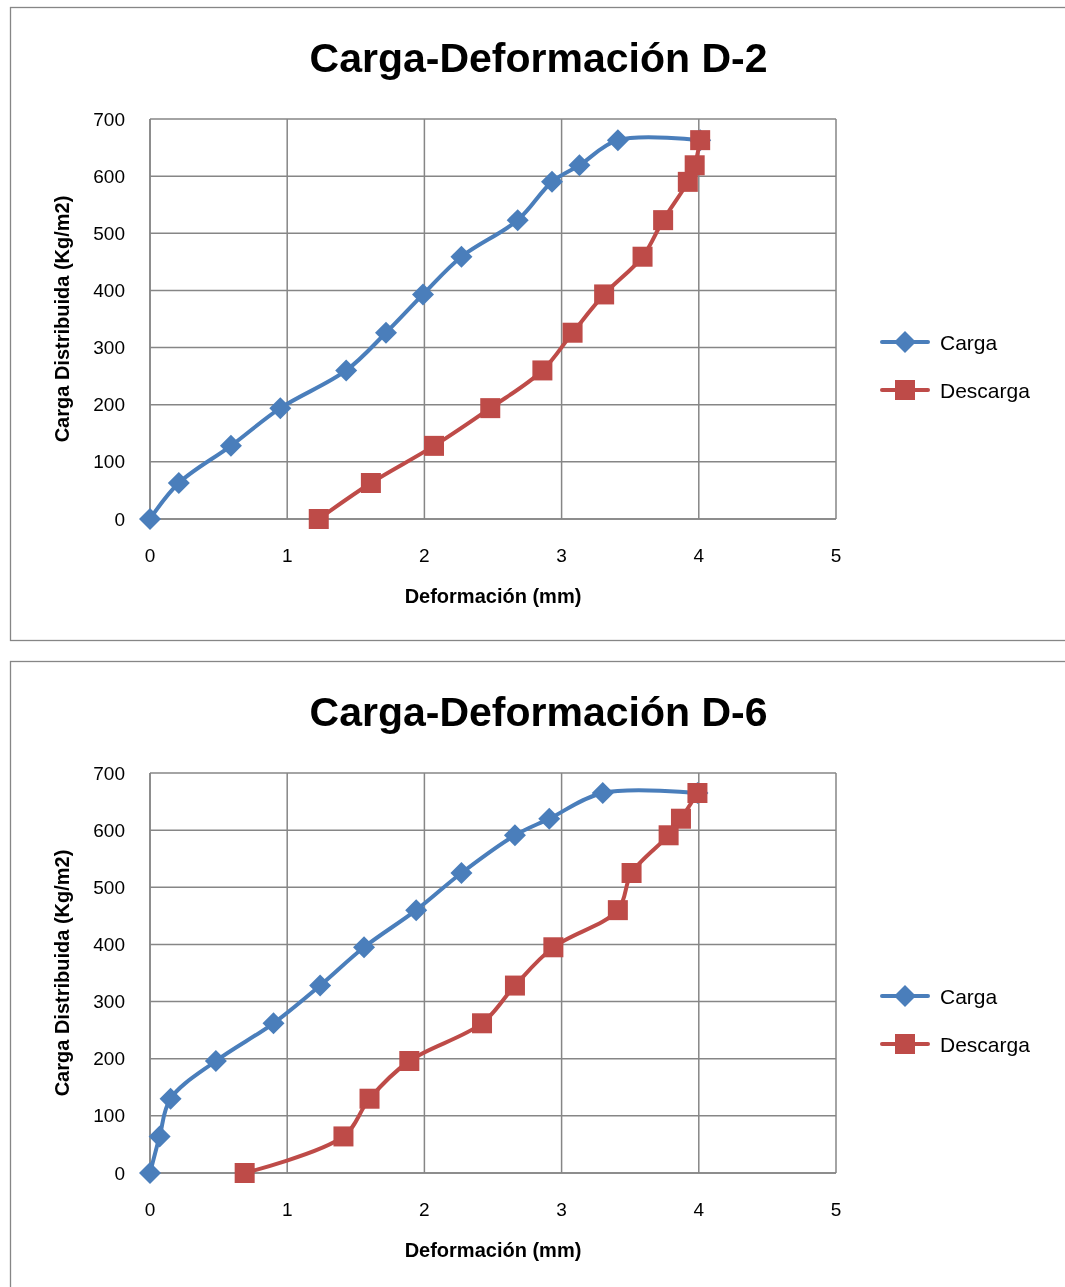 The image size is (1065, 1287). I want to click on chart-title: Carga-Deformación D-6, so click(538, 712).